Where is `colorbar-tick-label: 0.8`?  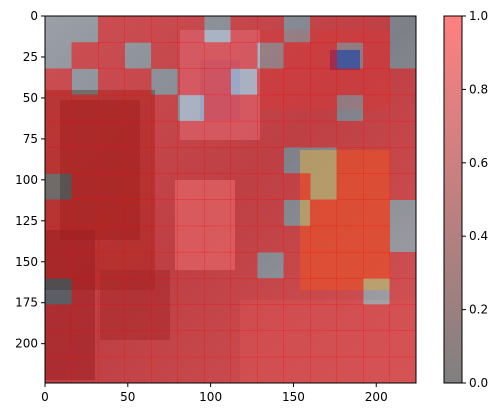
colorbar-tick-label: 0.8 is located at coordinates (478, 89).